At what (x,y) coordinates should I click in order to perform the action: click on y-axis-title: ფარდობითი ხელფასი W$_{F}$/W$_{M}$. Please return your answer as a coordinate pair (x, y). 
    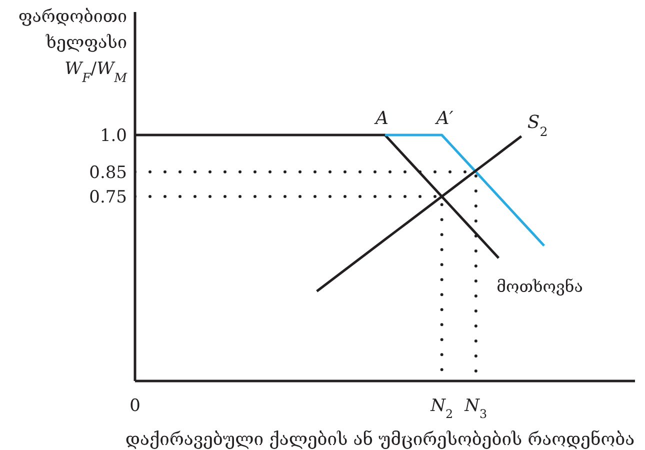
    Looking at the image, I should click on (73, 45).